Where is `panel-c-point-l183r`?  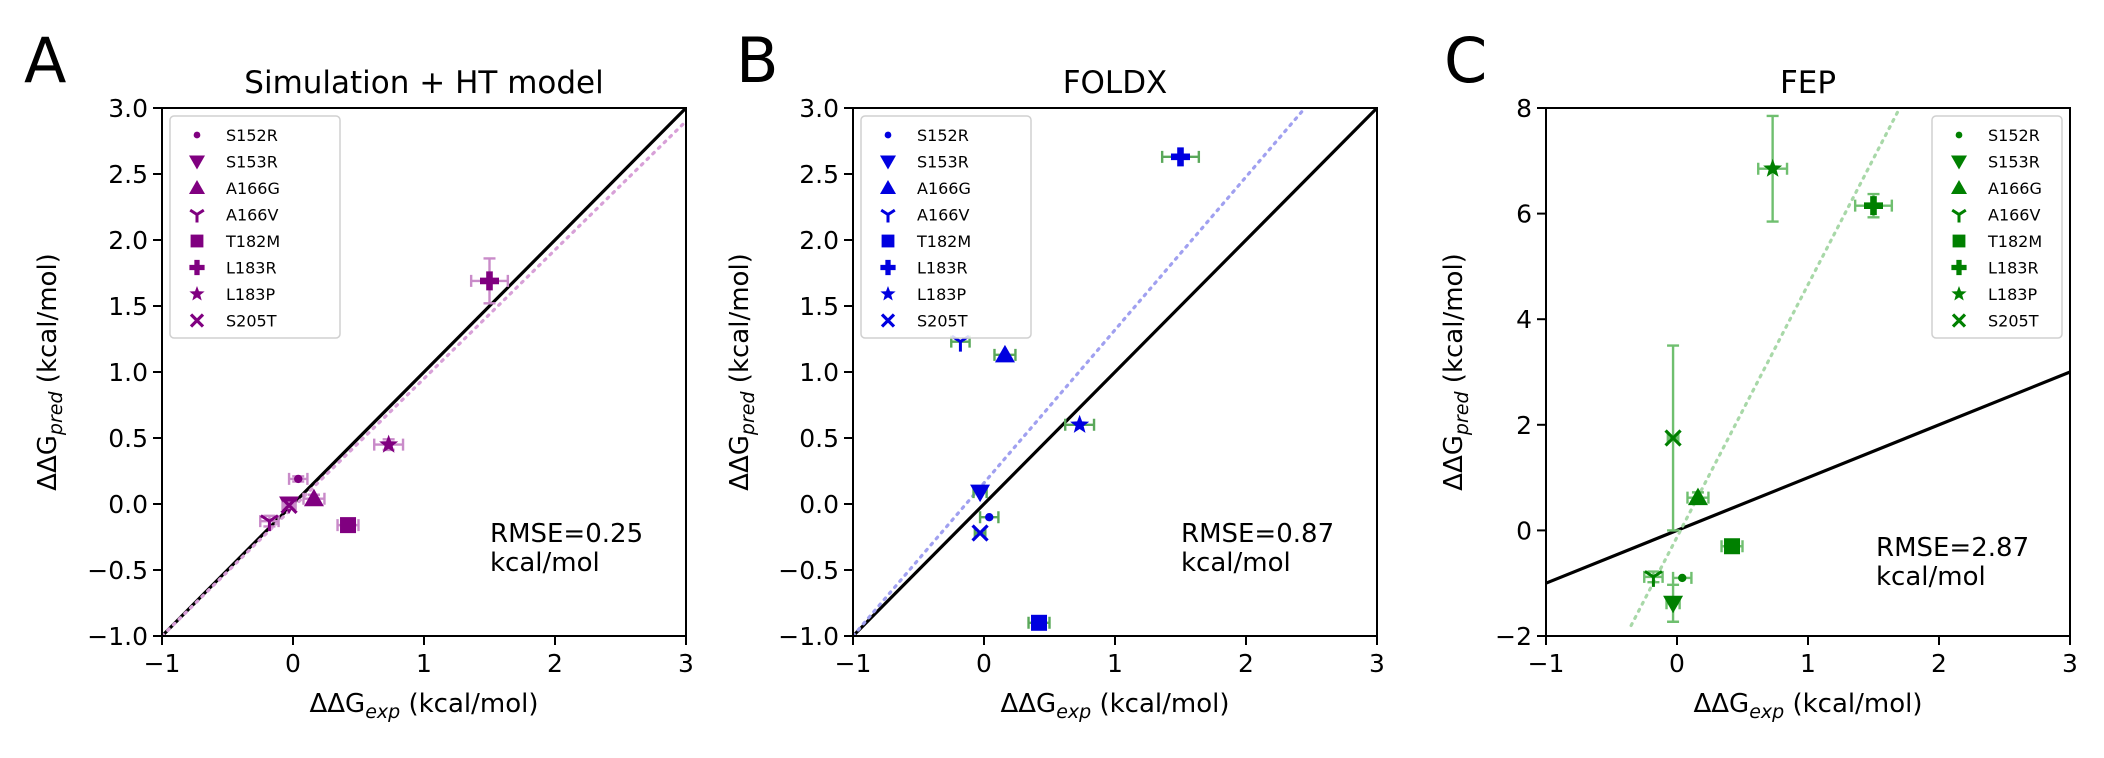 panel-c-point-l183r is located at coordinates (1873, 205).